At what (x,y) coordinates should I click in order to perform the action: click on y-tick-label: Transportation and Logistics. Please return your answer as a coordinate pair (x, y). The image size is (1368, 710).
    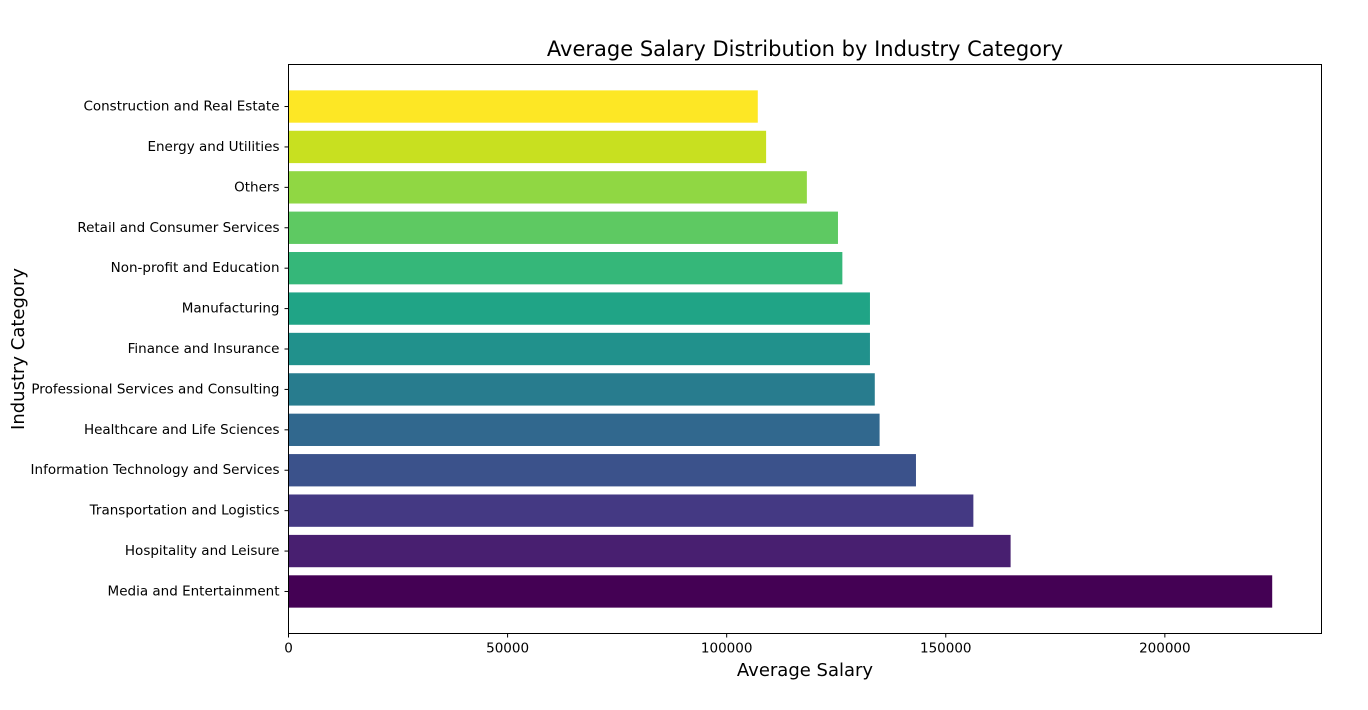
    Looking at the image, I should click on (184, 511).